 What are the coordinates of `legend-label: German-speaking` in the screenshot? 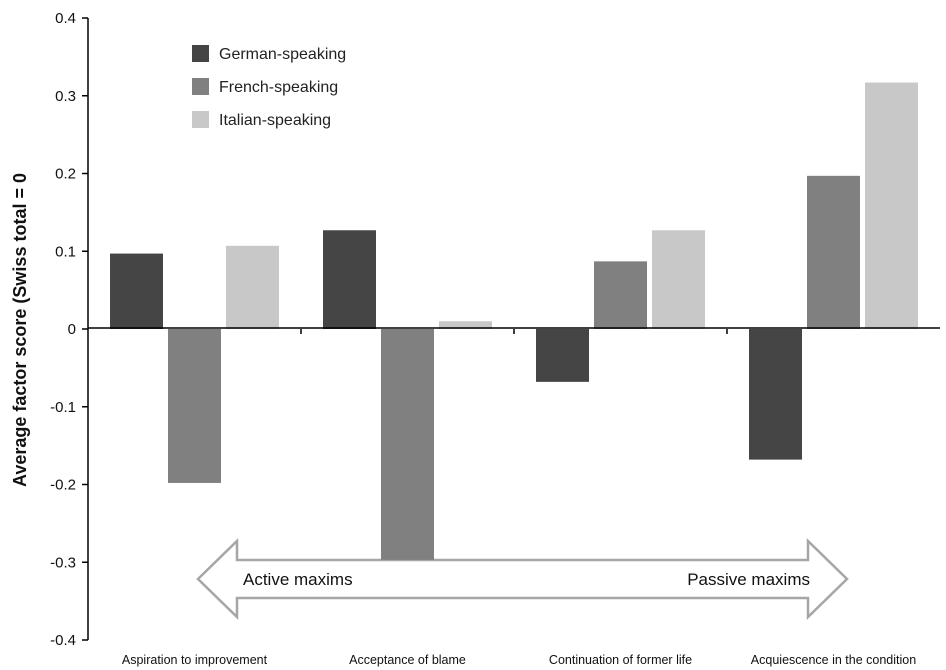 It's located at (282, 54).